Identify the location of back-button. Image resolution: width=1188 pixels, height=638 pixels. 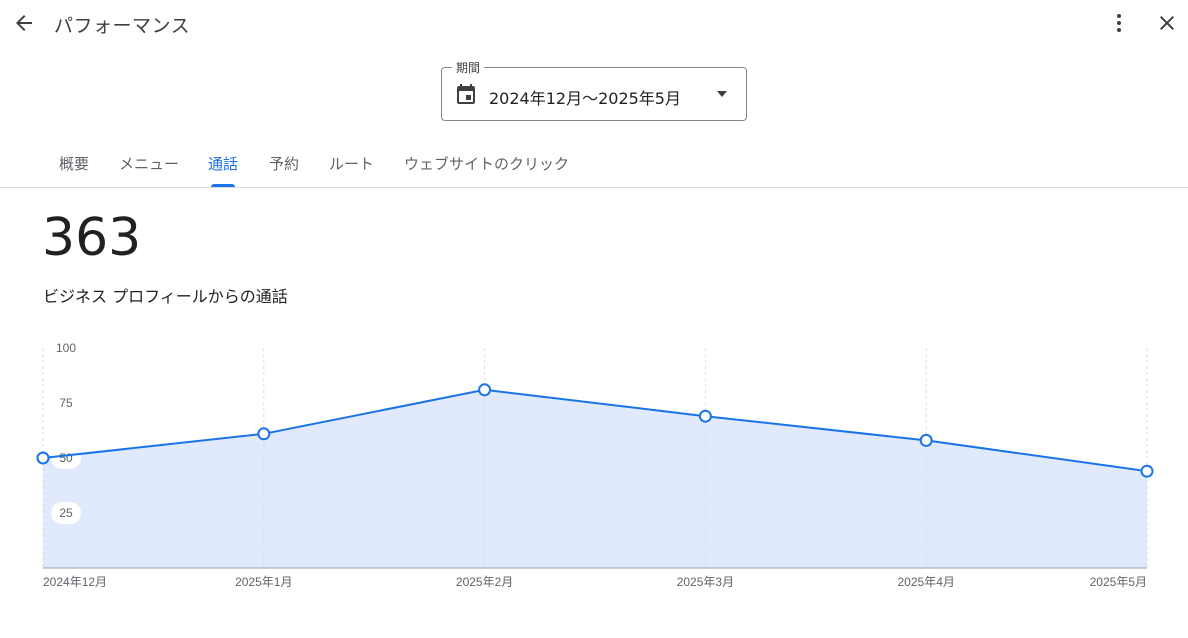
(24, 23).